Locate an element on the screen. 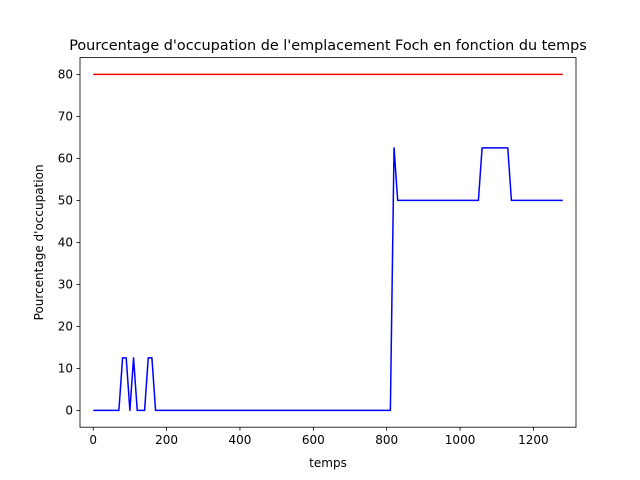  x-tick-label: 800 is located at coordinates (386, 440).